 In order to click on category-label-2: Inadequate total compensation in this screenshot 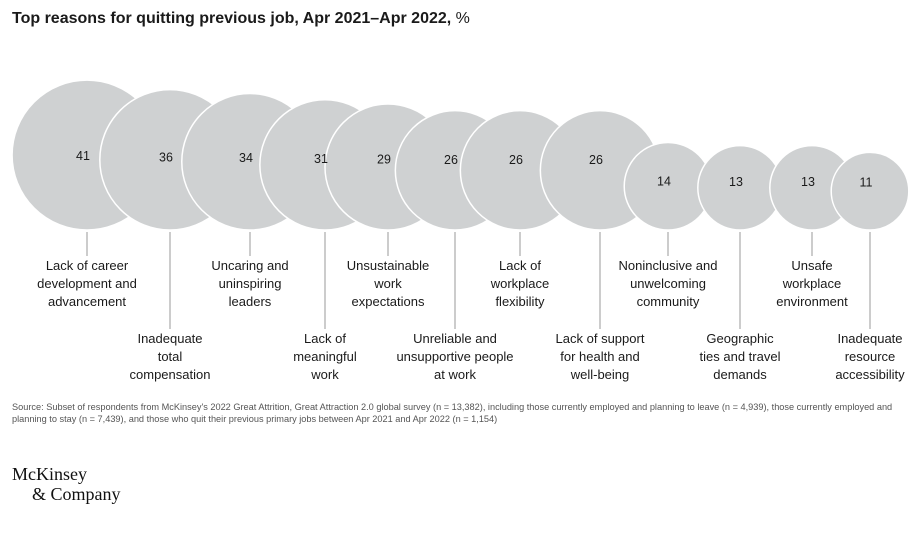, I will do `click(170, 356)`.